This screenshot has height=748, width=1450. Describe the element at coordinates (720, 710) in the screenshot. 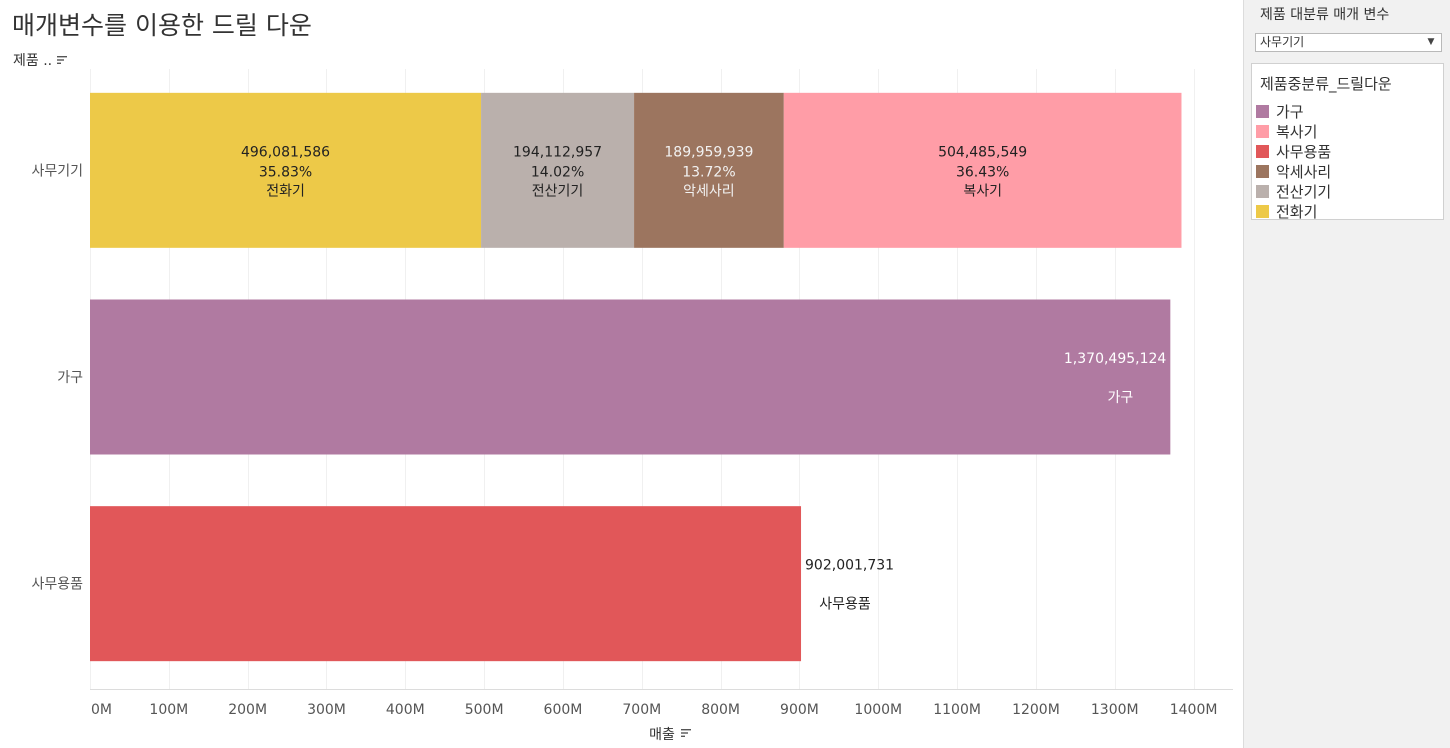

I see `x-tick-label: 800M` at that location.